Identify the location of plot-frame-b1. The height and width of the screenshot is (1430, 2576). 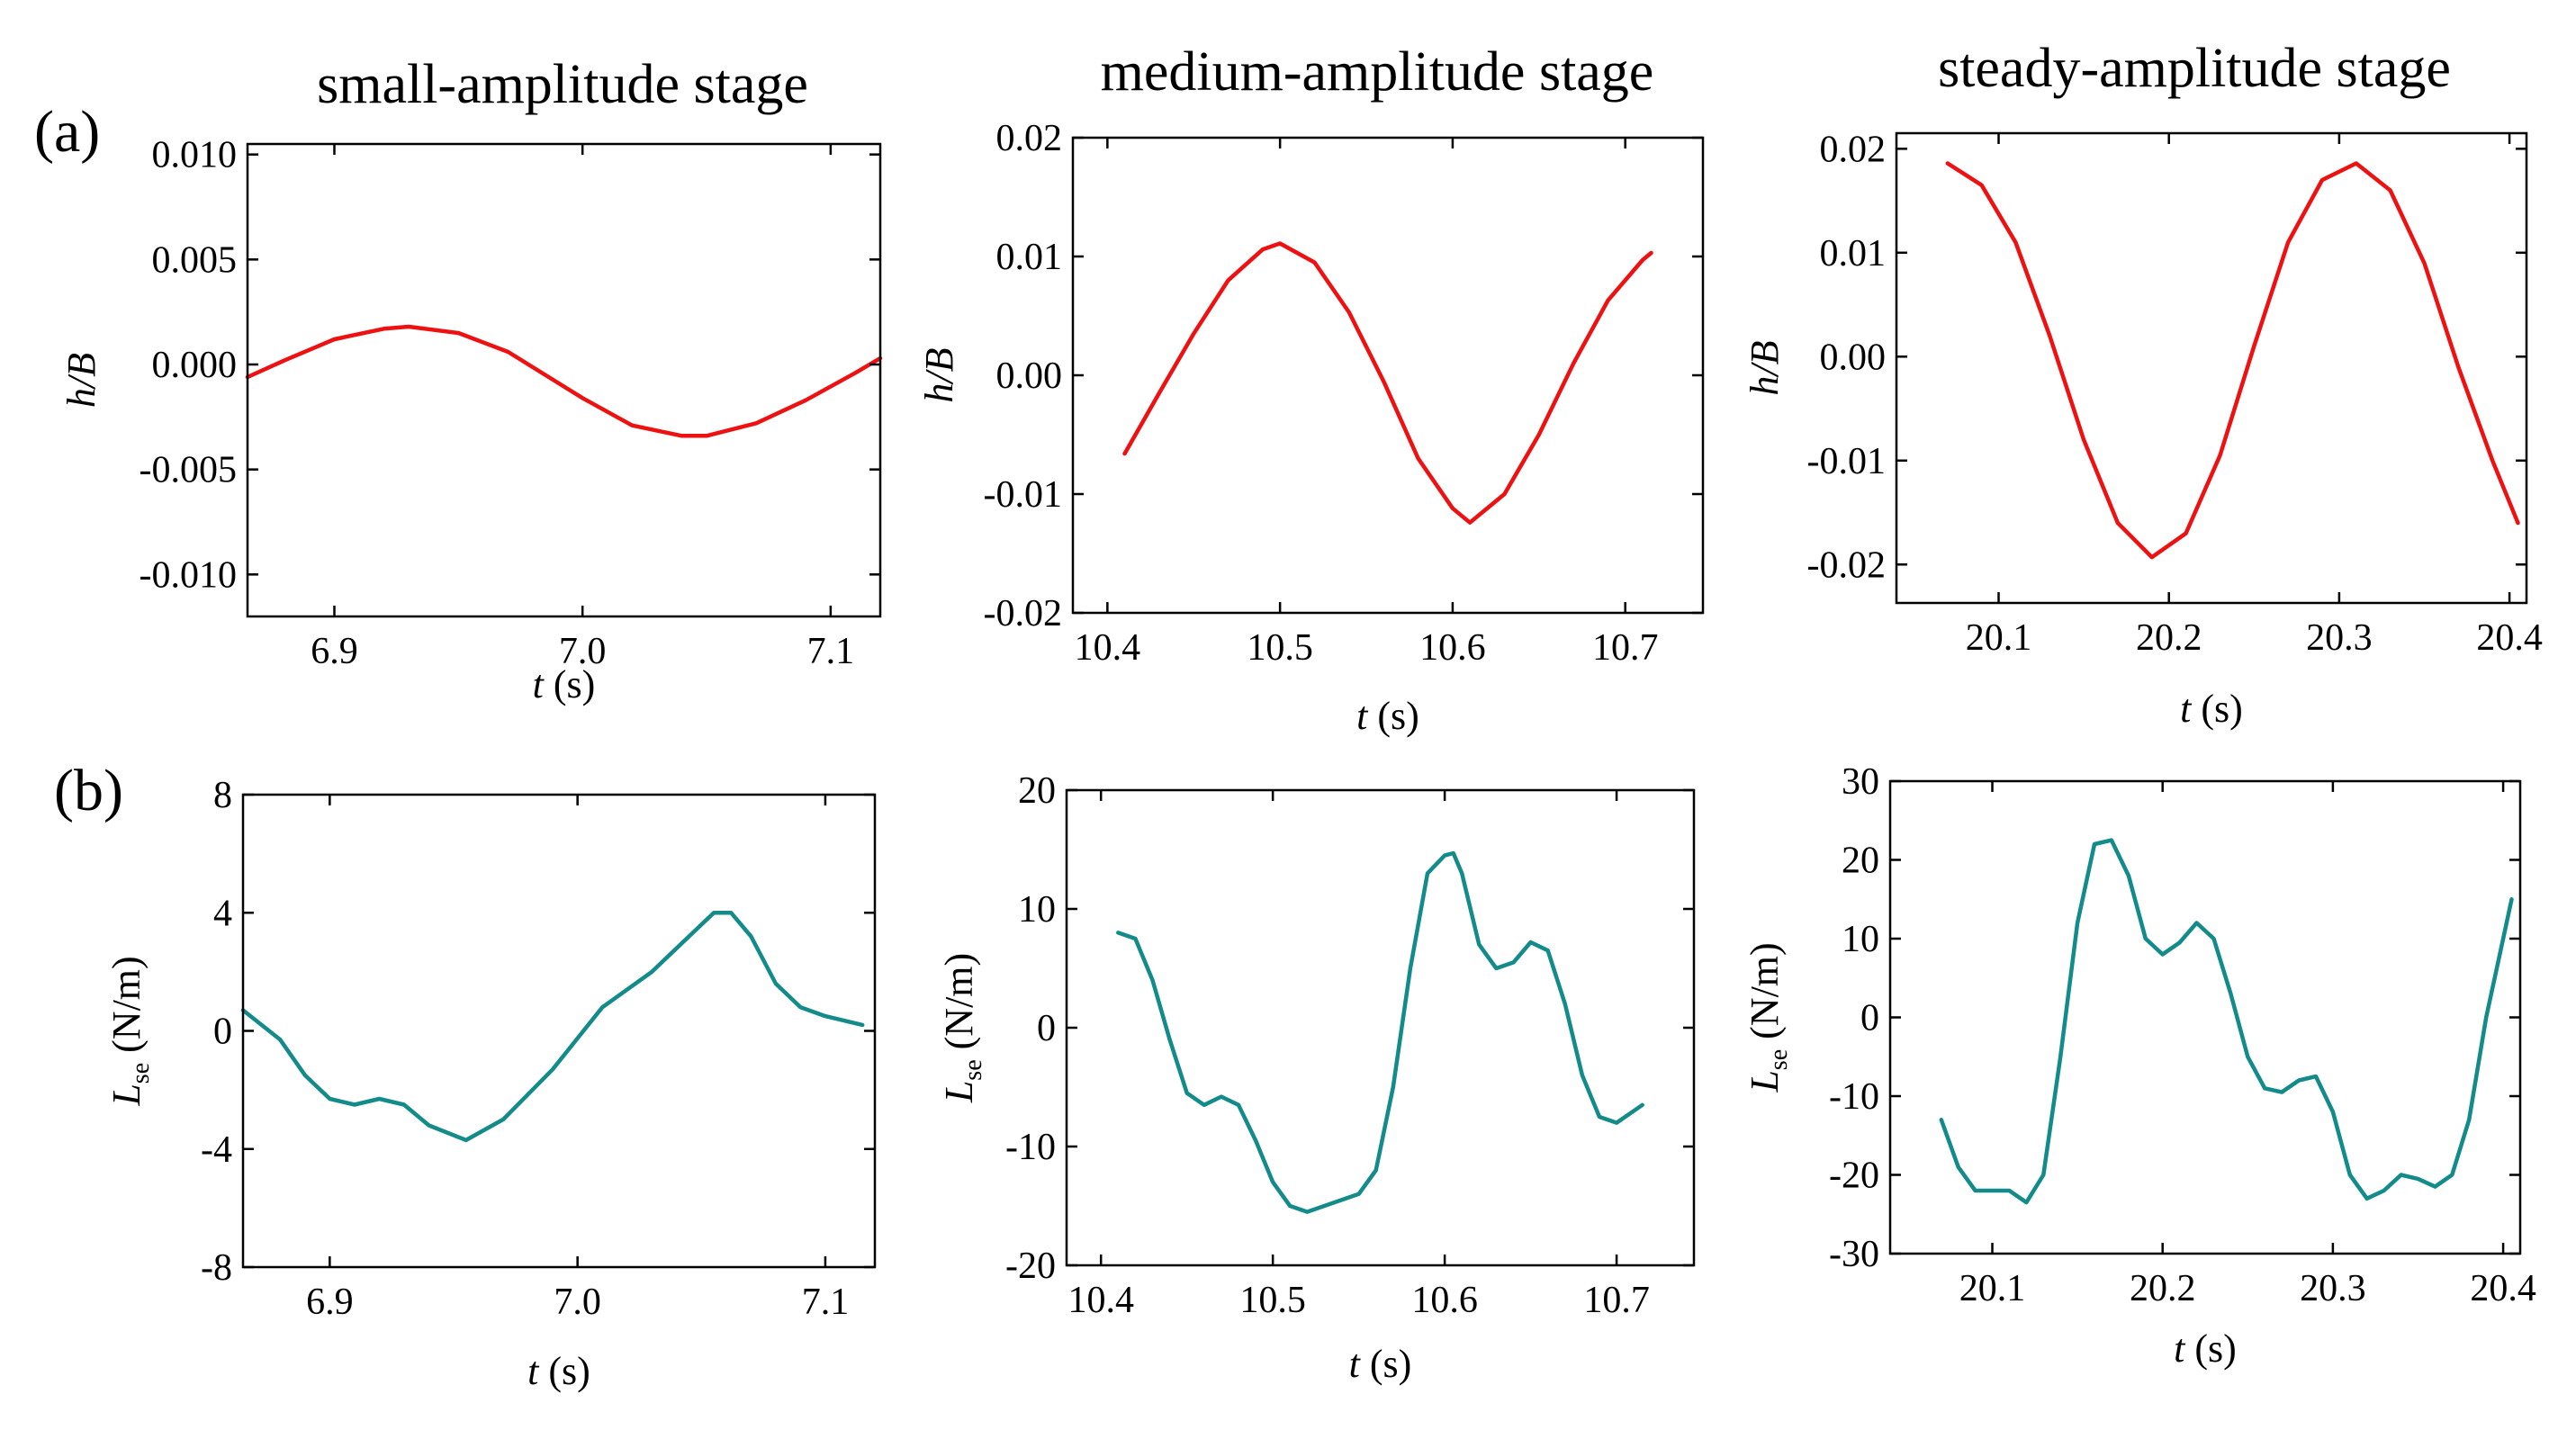
(559, 1031).